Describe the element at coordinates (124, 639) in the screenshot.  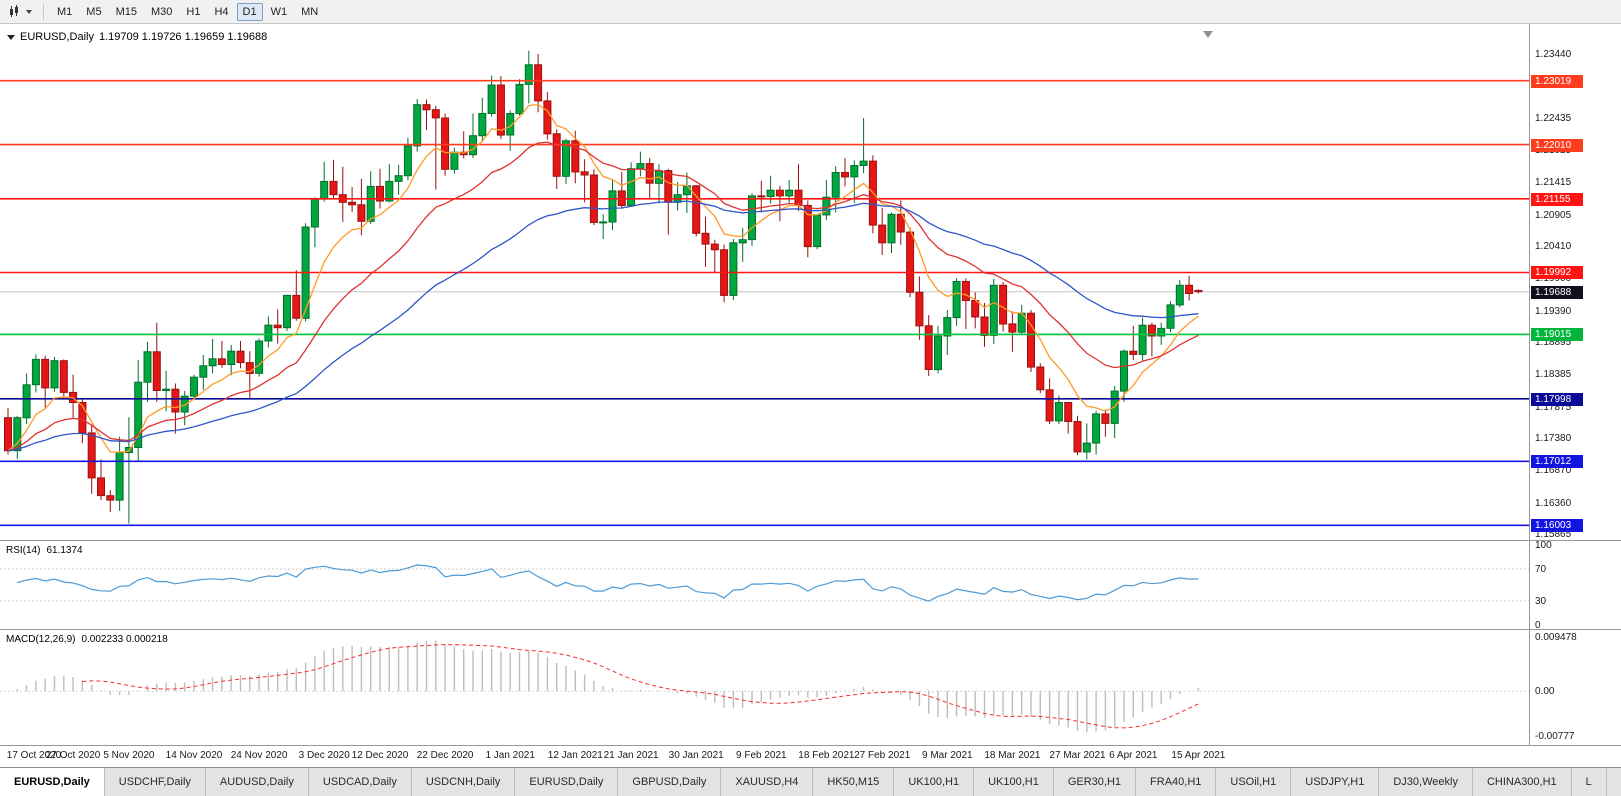
I see `macd-values: 0.002233 0.000218` at that location.